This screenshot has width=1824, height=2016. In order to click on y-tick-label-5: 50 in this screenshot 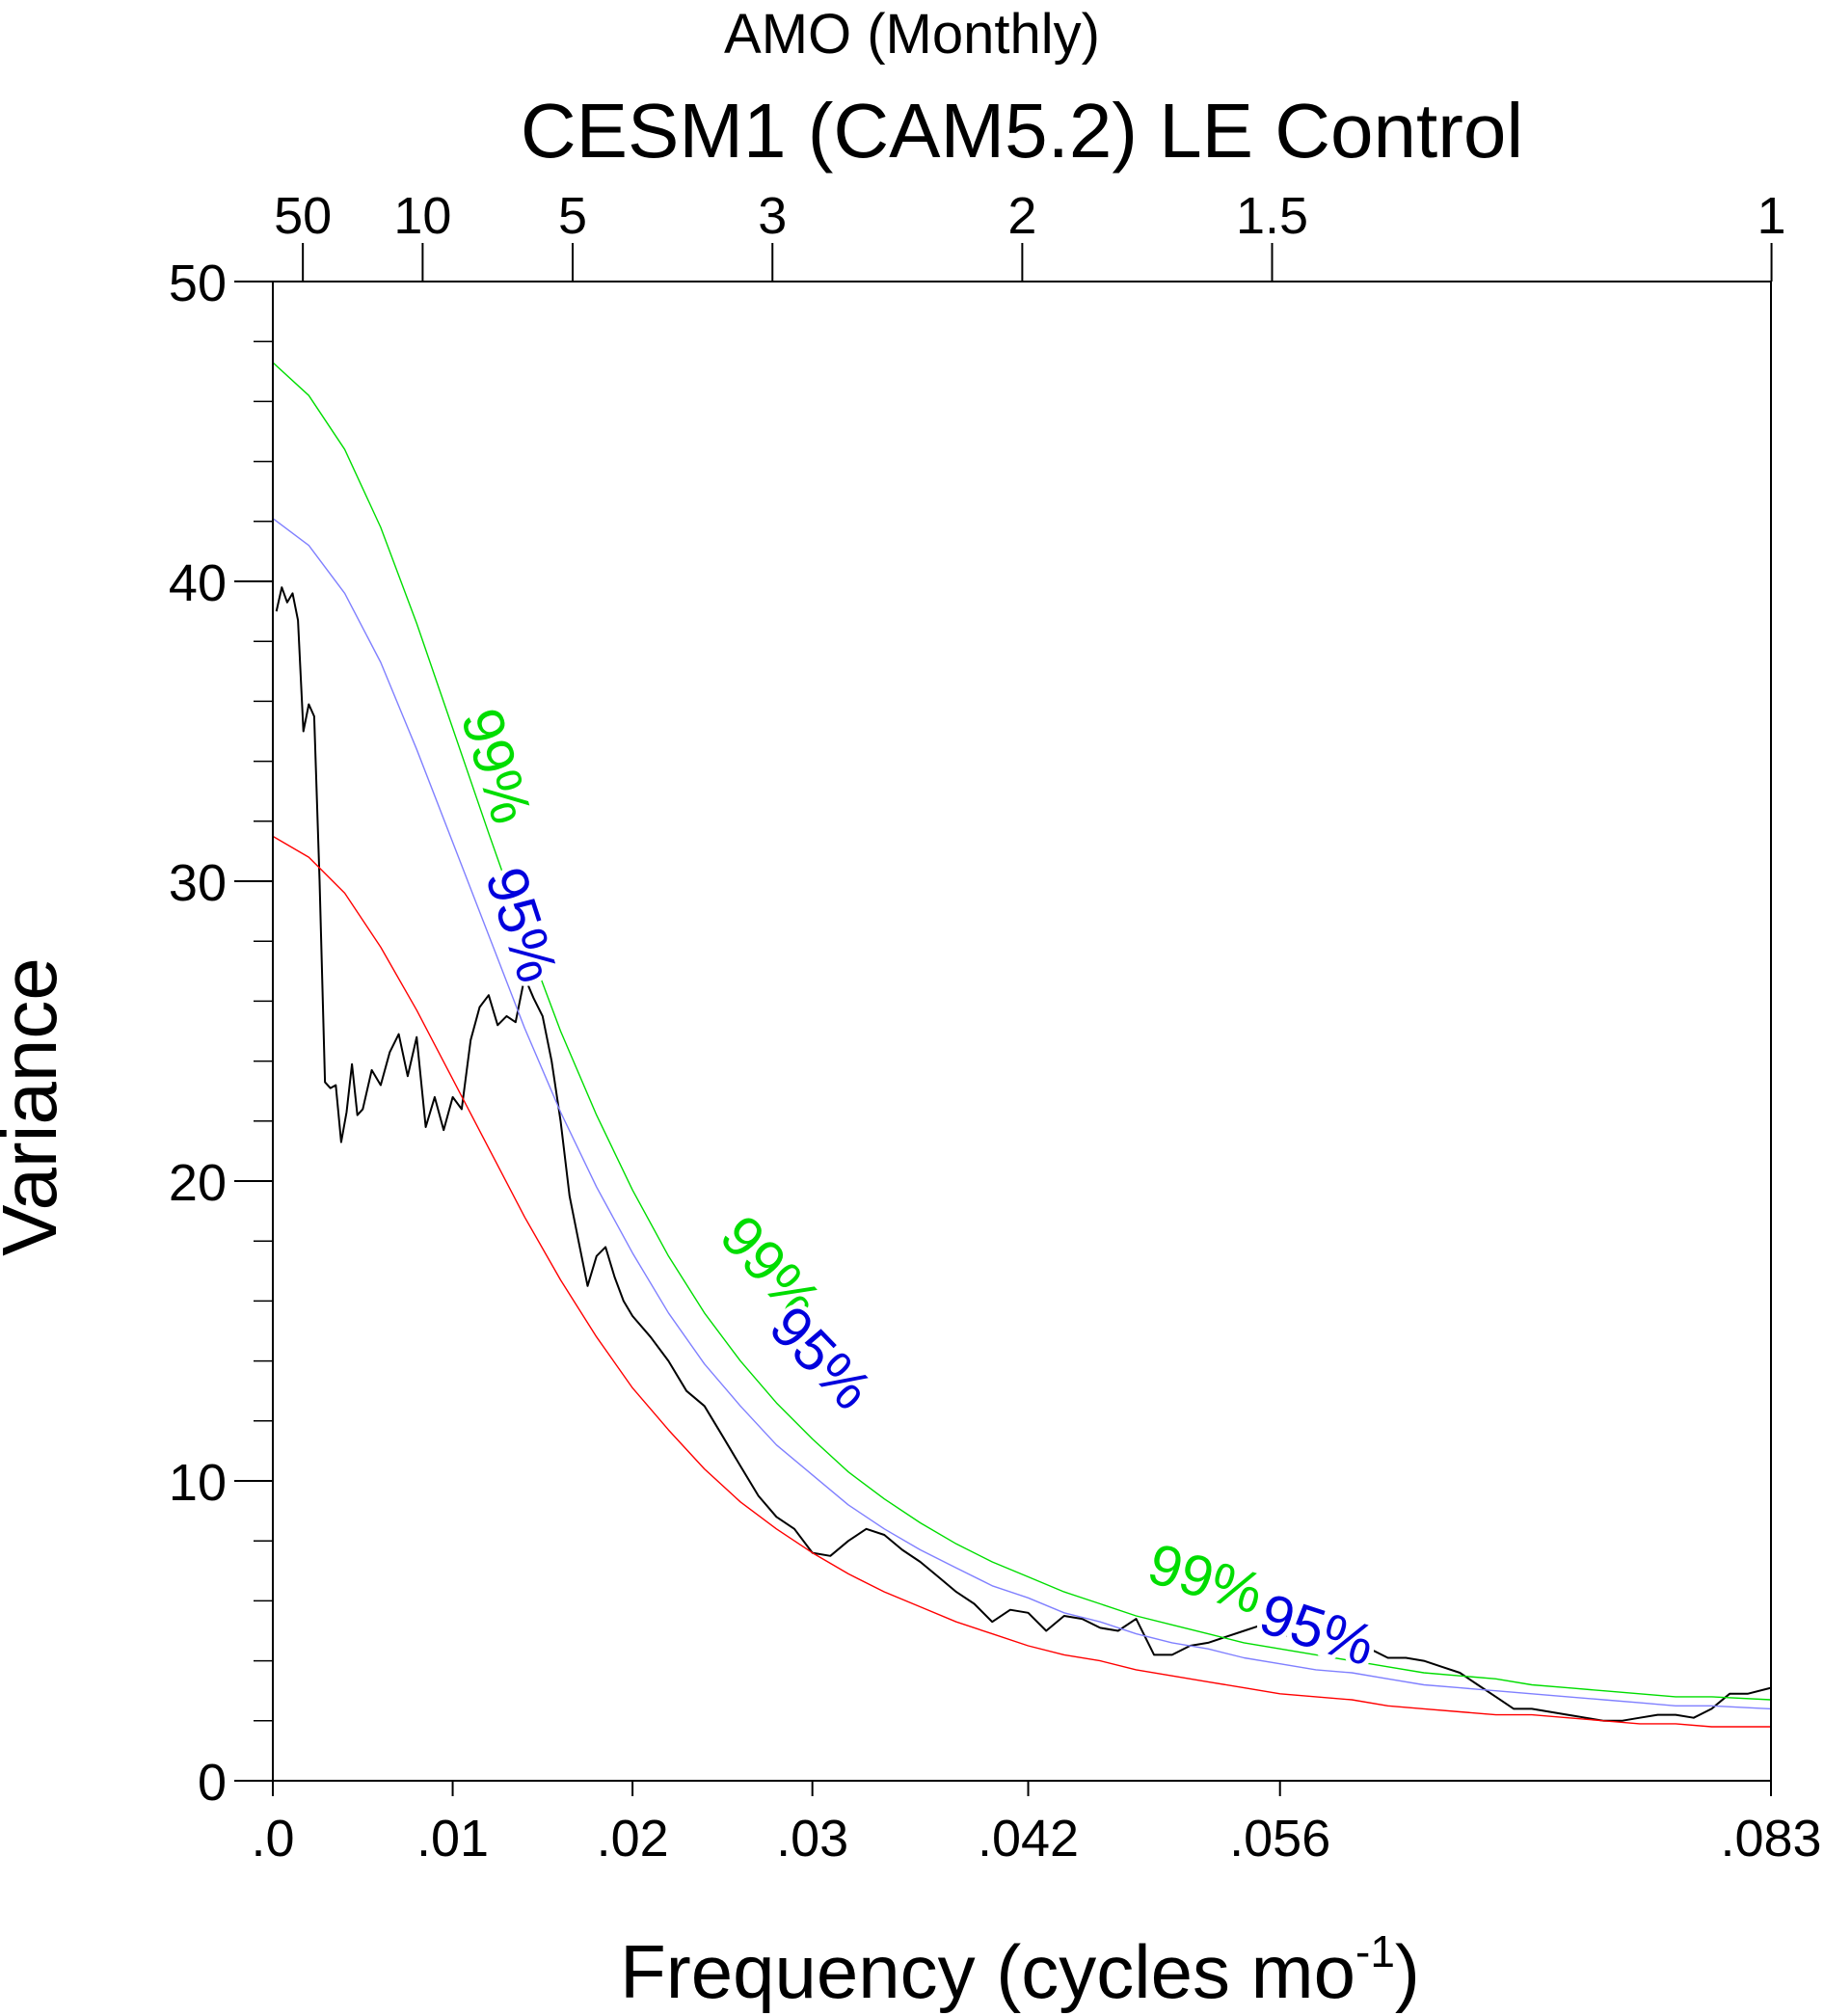, I will do `click(198, 283)`.